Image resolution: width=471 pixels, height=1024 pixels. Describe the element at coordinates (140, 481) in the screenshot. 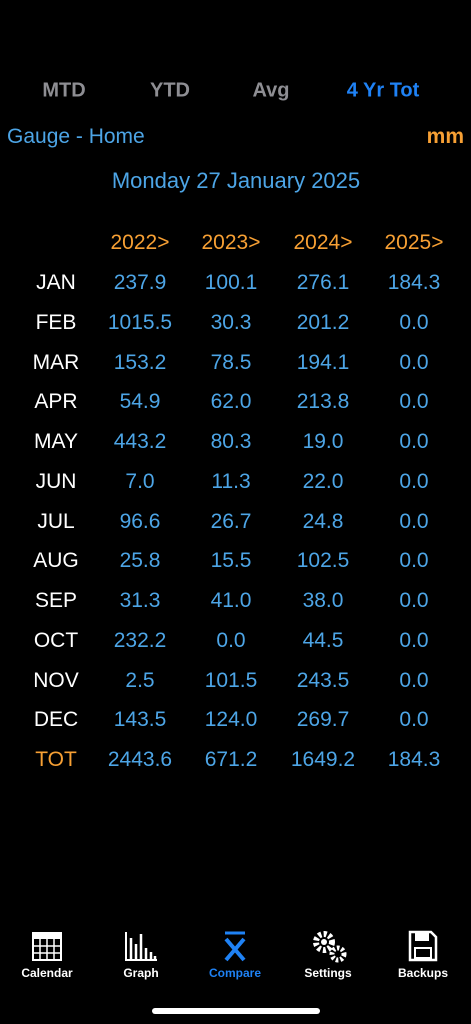

I see `cell-value: 7.0` at that location.